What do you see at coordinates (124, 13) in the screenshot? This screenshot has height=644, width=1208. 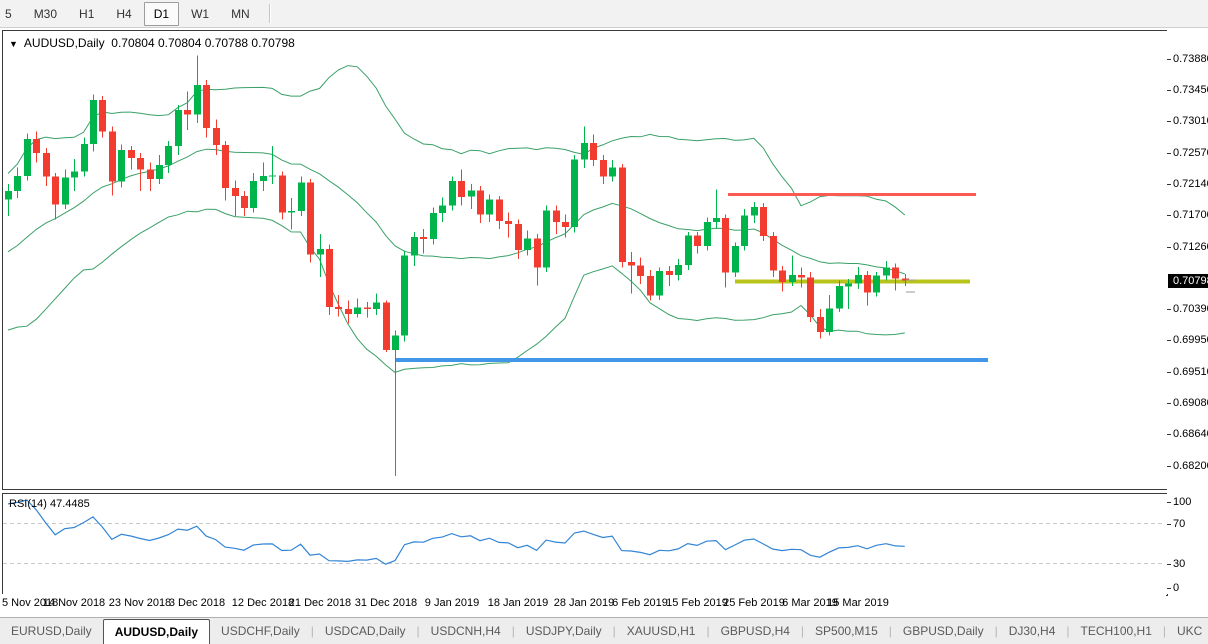 I see `timeframe-button-h4: H4` at bounding box center [124, 13].